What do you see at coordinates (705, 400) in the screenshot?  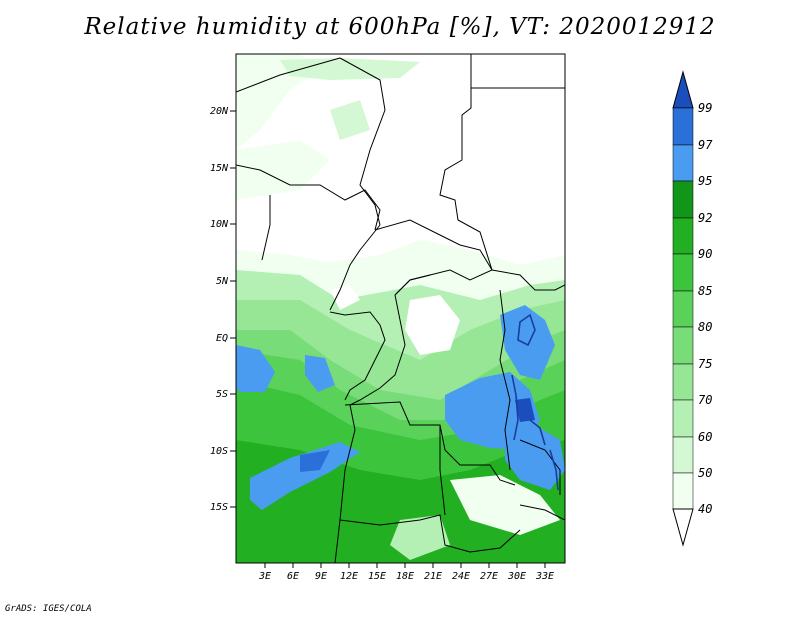 I see `colorbar-label: 70` at bounding box center [705, 400].